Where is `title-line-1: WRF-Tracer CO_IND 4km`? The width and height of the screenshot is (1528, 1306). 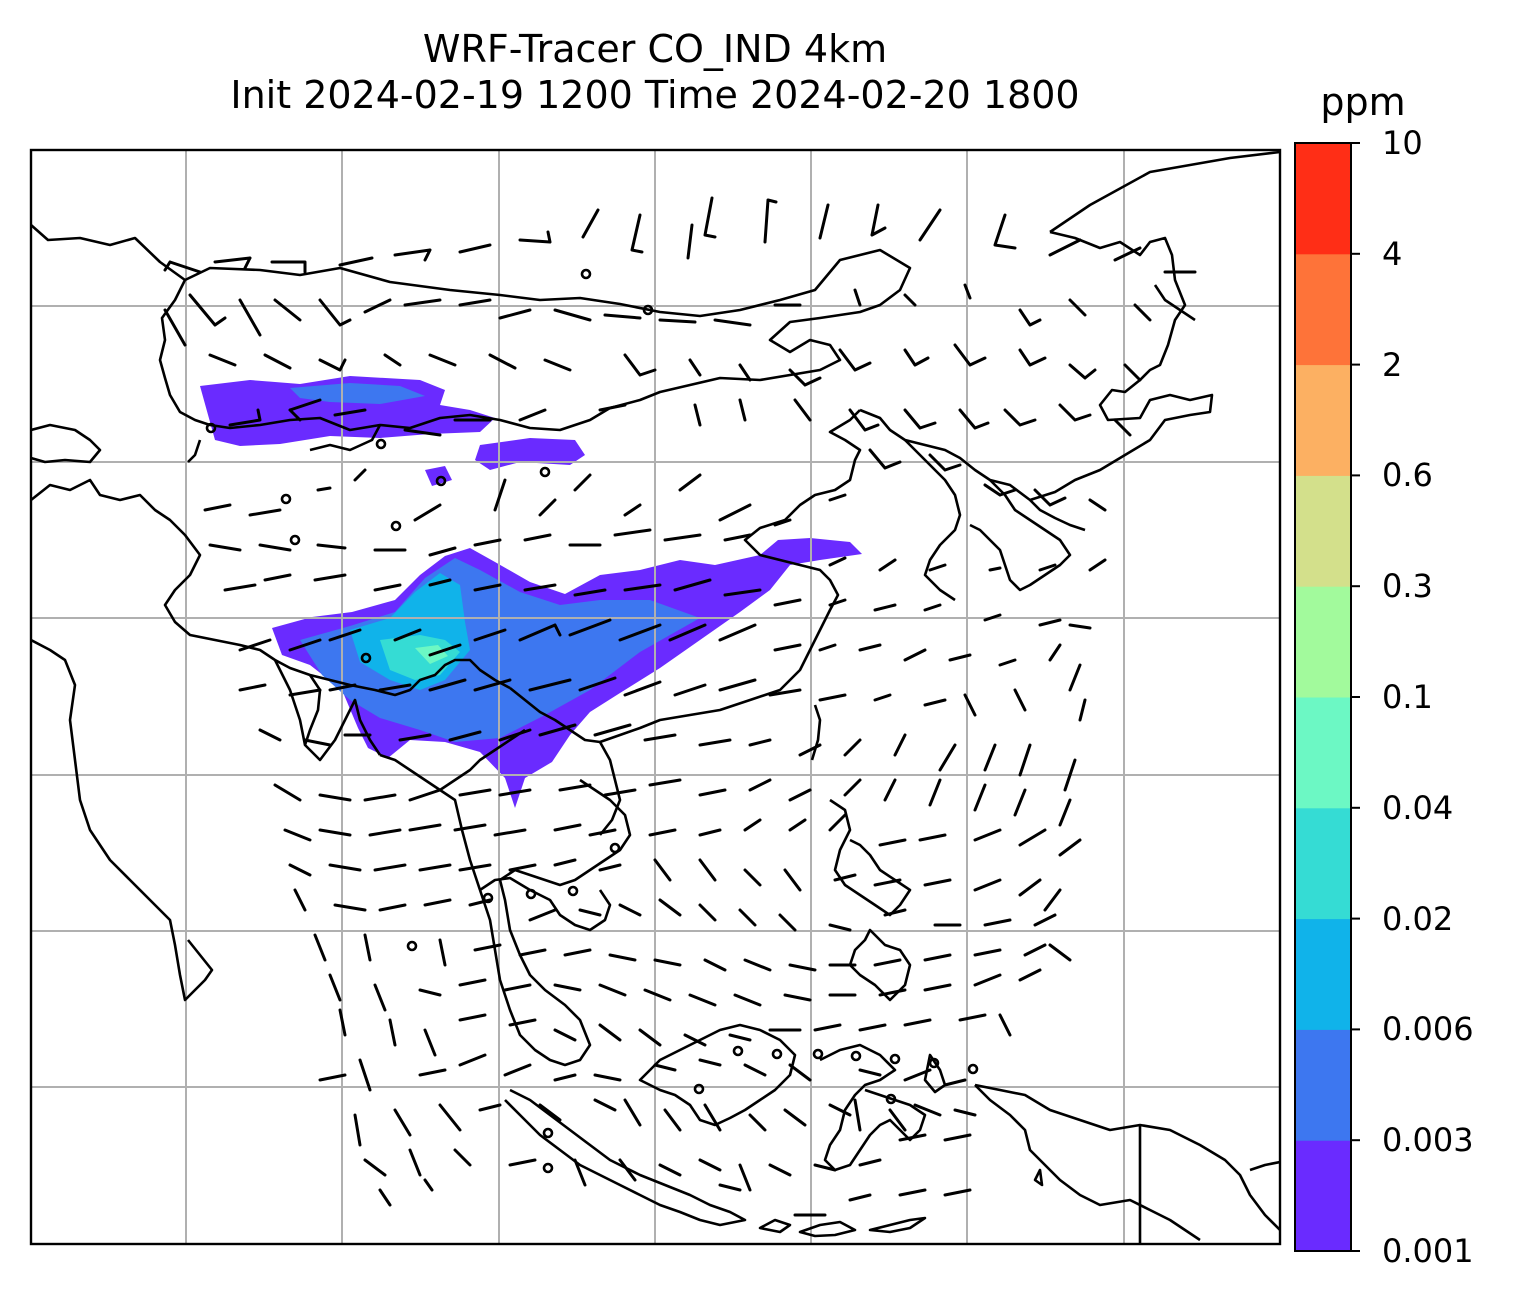
title-line-1: WRF-Tracer CO_IND 4km is located at coordinates (655, 49).